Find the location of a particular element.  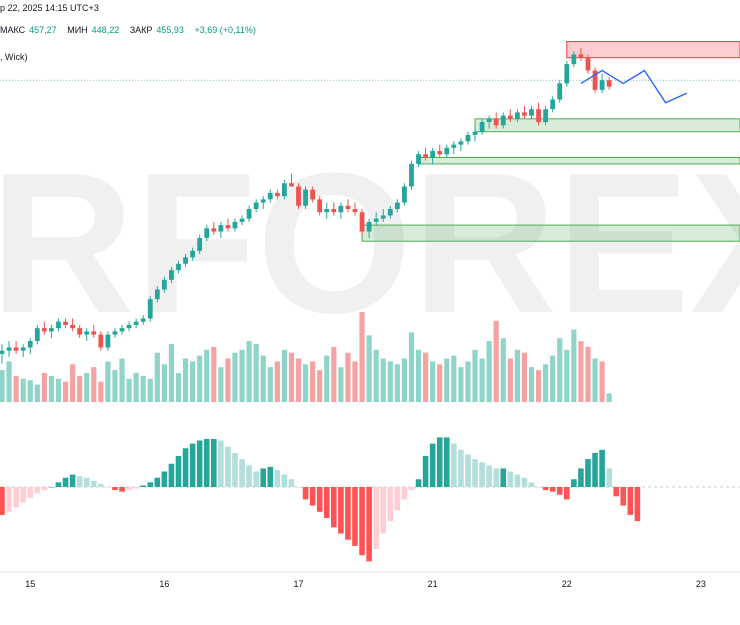

time-axis-label: 17 is located at coordinates (299, 584).